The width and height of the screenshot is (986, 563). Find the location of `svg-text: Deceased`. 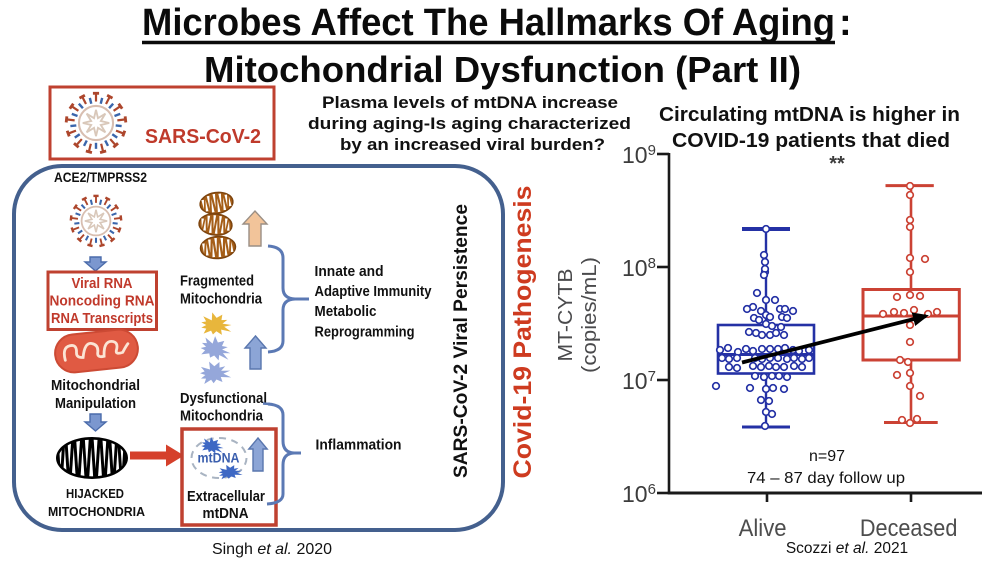

svg-text: Deceased is located at coordinates (909, 528).